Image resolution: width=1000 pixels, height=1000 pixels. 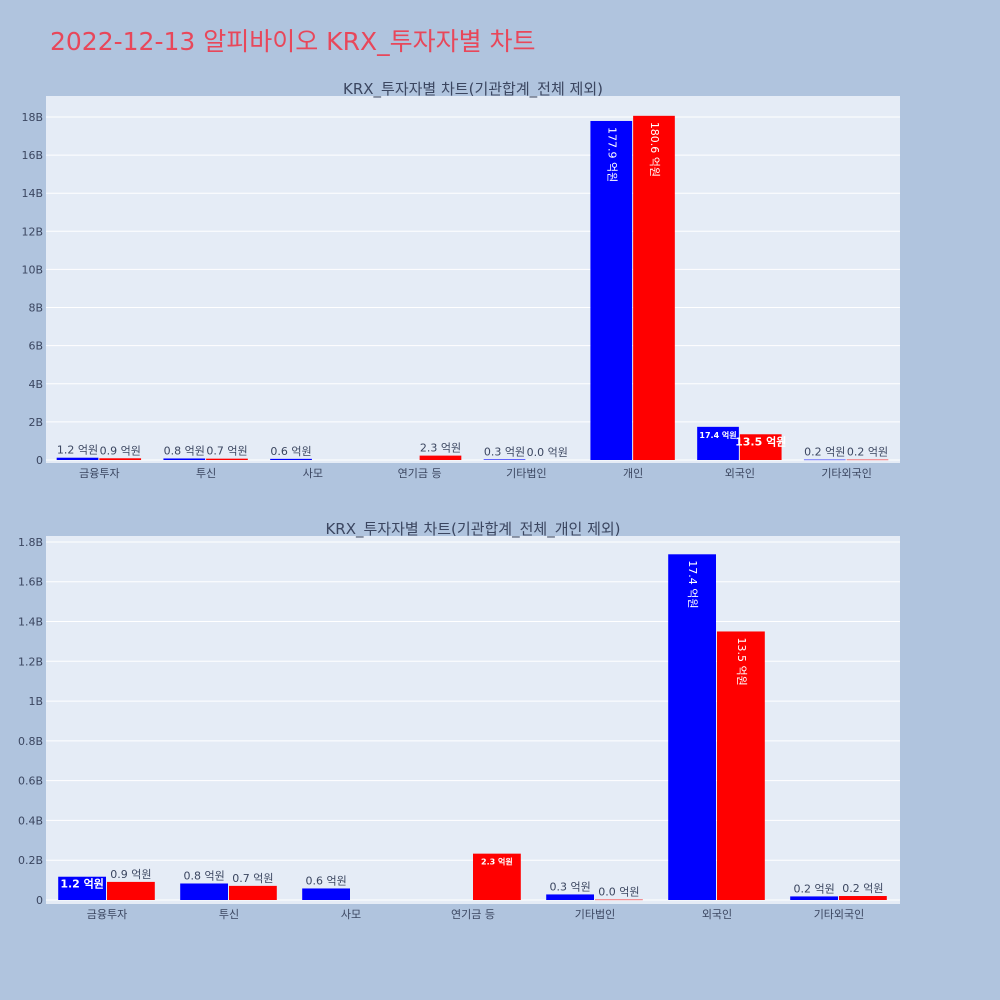 What do you see at coordinates (30, 860) in the screenshot?
I see `y-tick-label: 0.2B` at bounding box center [30, 860].